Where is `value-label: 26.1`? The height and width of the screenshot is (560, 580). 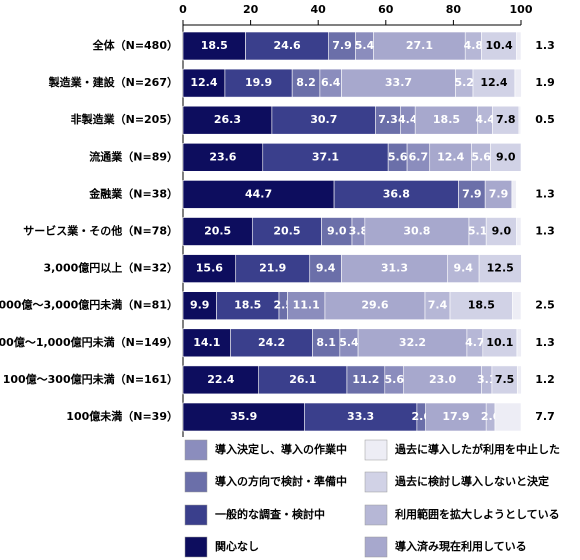 value-label: 26.1 is located at coordinates (302, 379).